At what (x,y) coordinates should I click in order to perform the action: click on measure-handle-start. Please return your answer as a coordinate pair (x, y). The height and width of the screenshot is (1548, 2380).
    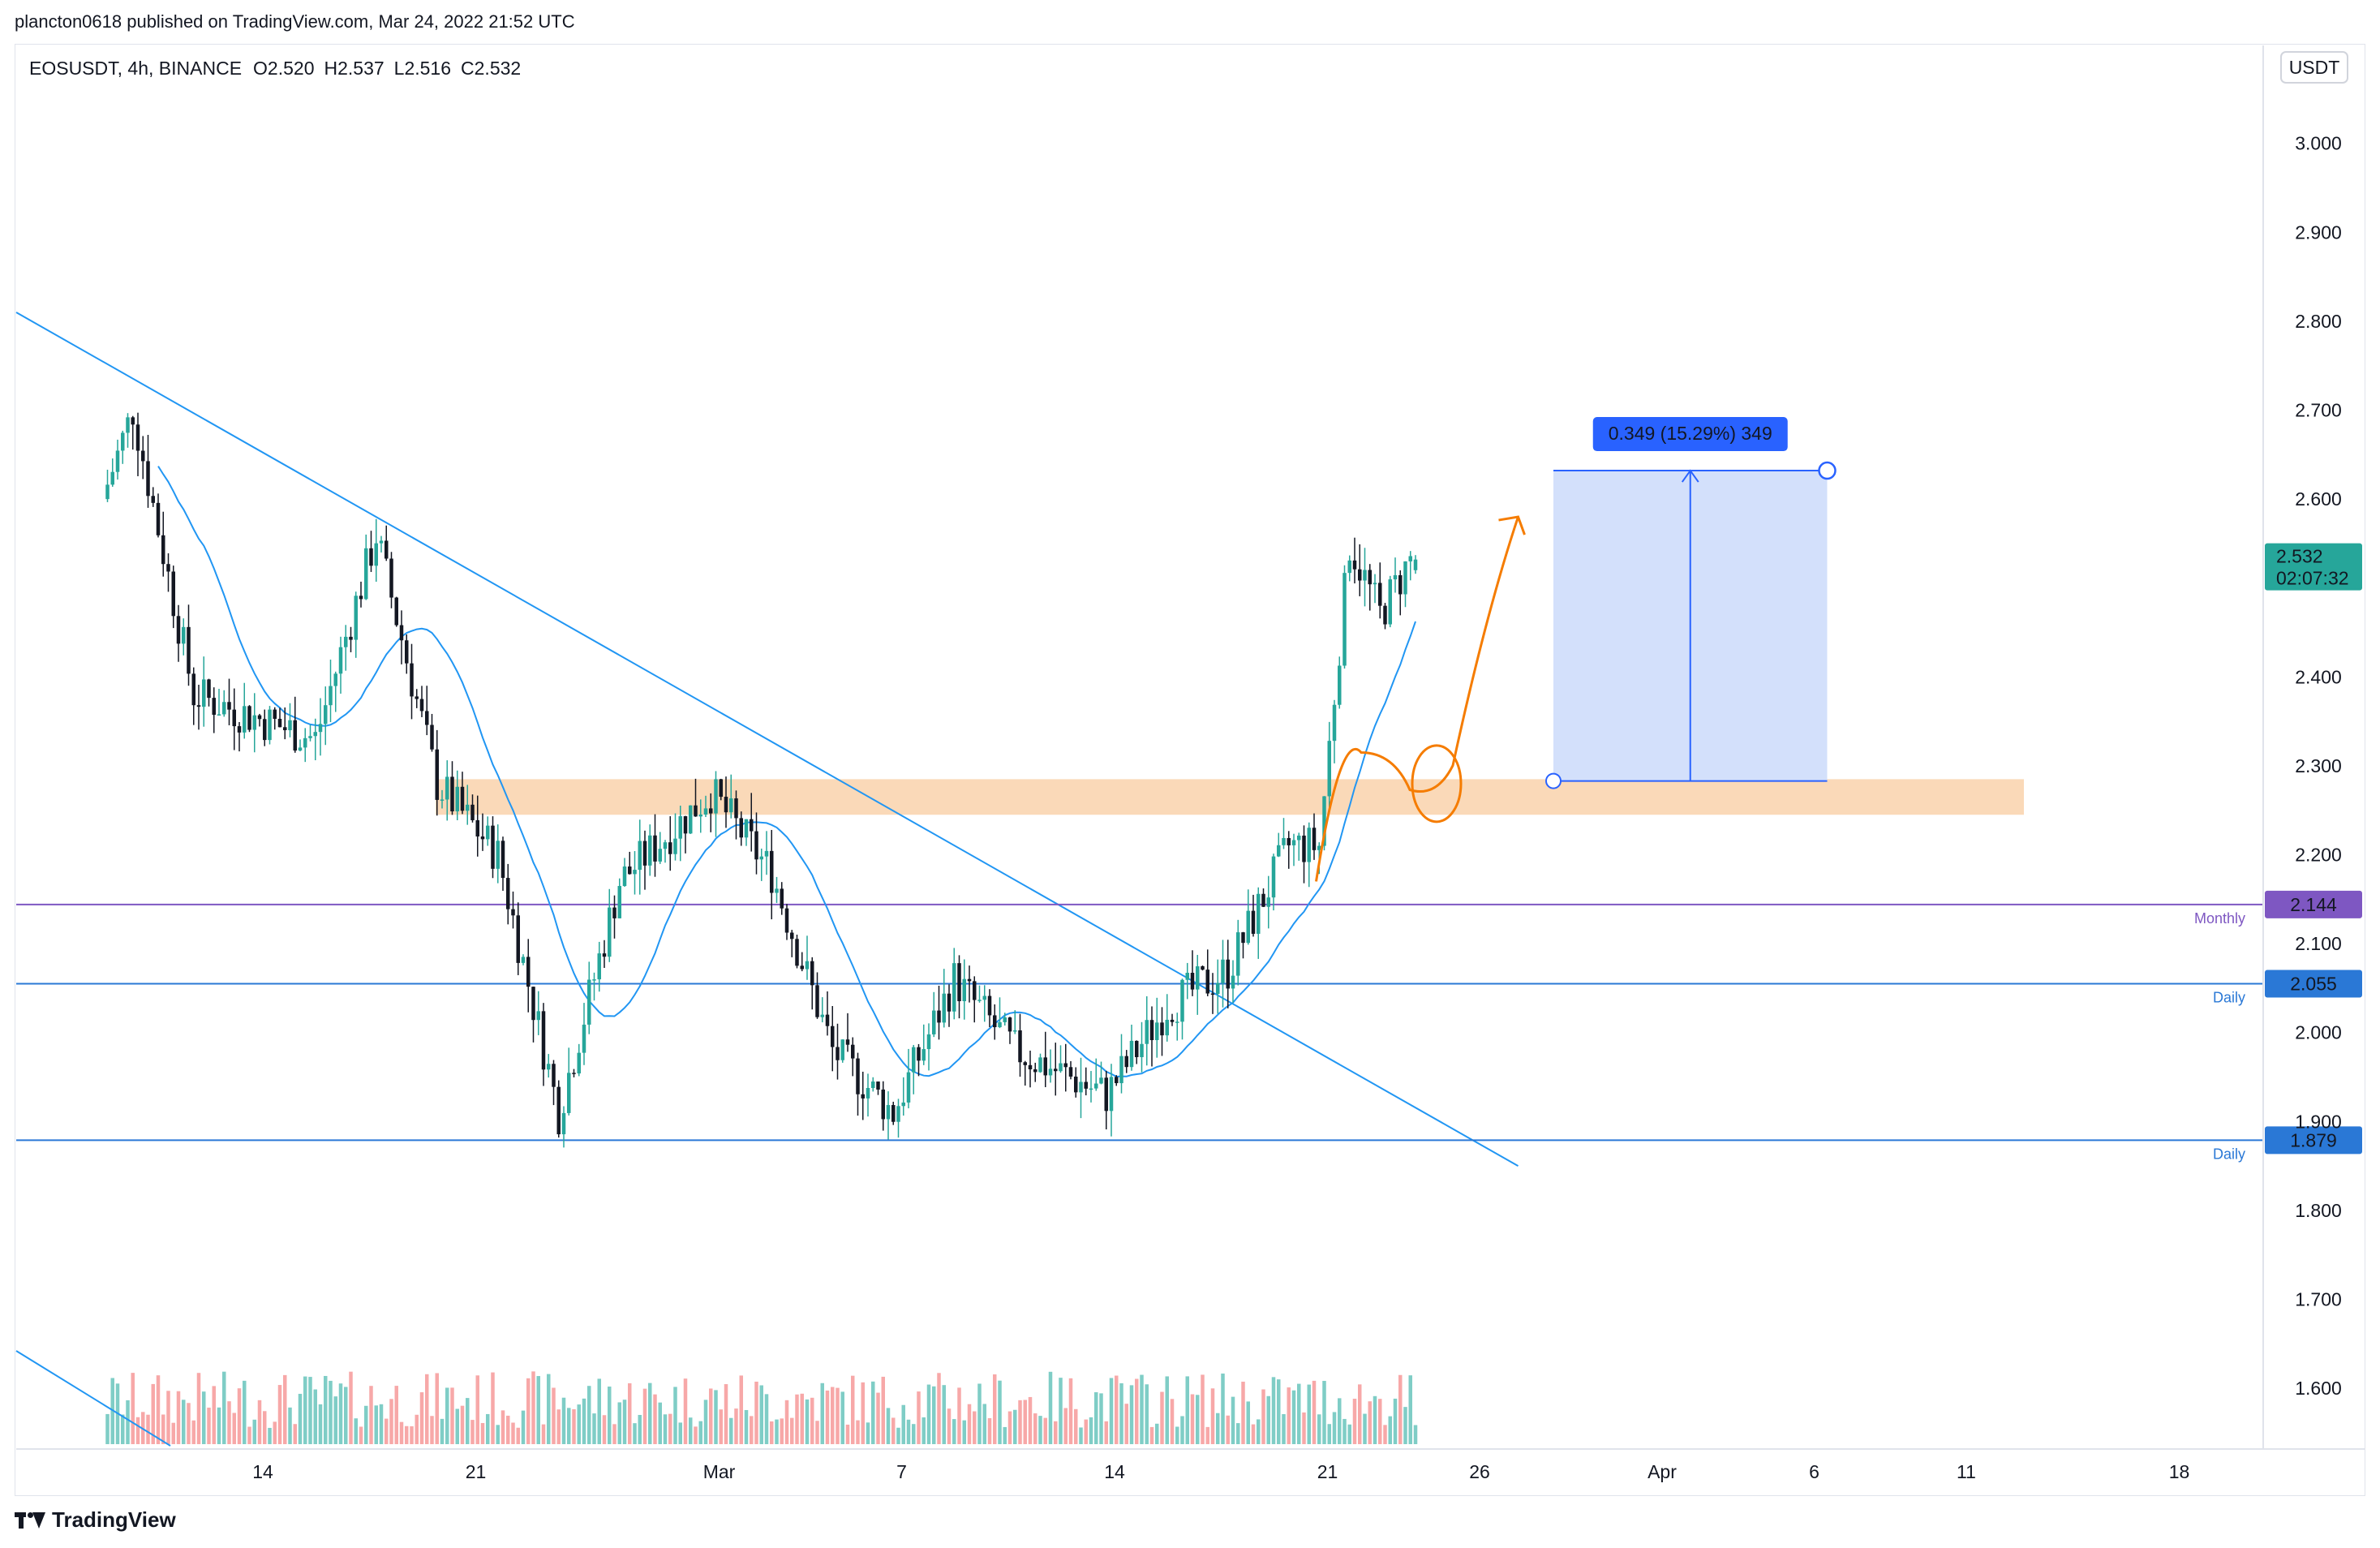
    Looking at the image, I should click on (1553, 780).